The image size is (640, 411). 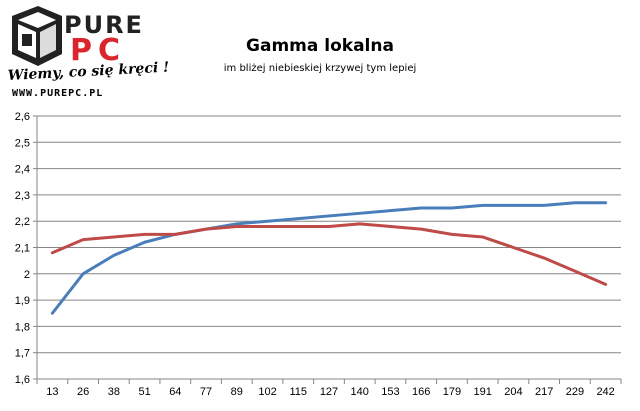 I want to click on y-tick-label: 2,2, so click(x=22, y=222).